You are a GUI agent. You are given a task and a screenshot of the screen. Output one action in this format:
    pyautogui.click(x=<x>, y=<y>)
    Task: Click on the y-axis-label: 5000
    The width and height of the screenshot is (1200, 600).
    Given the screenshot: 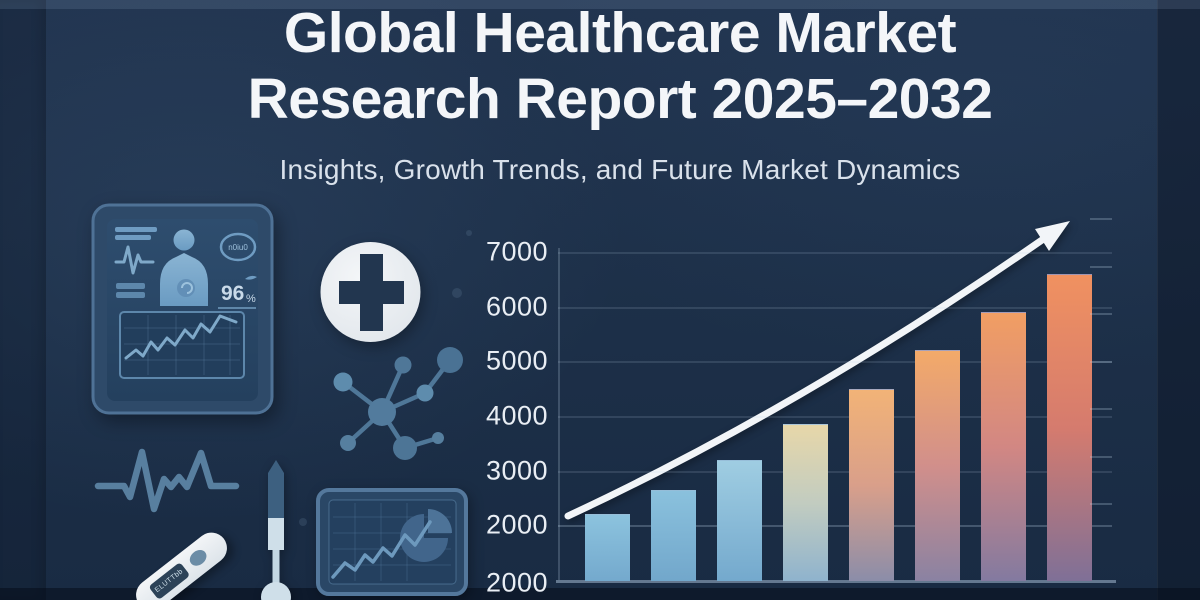 What is the action you would take?
    pyautogui.click(x=517, y=360)
    